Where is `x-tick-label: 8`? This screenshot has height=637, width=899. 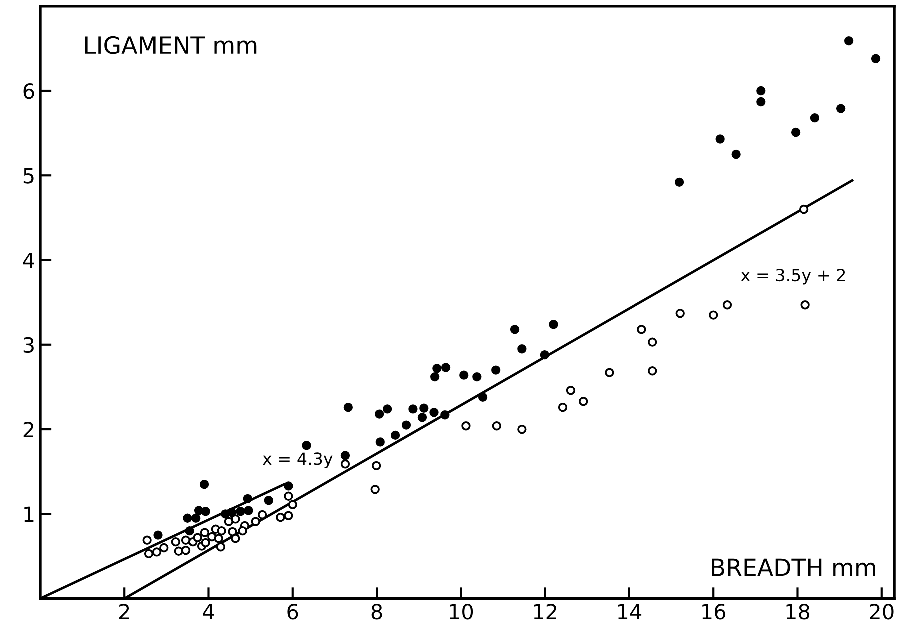
x-tick-label: 8 is located at coordinates (377, 612).